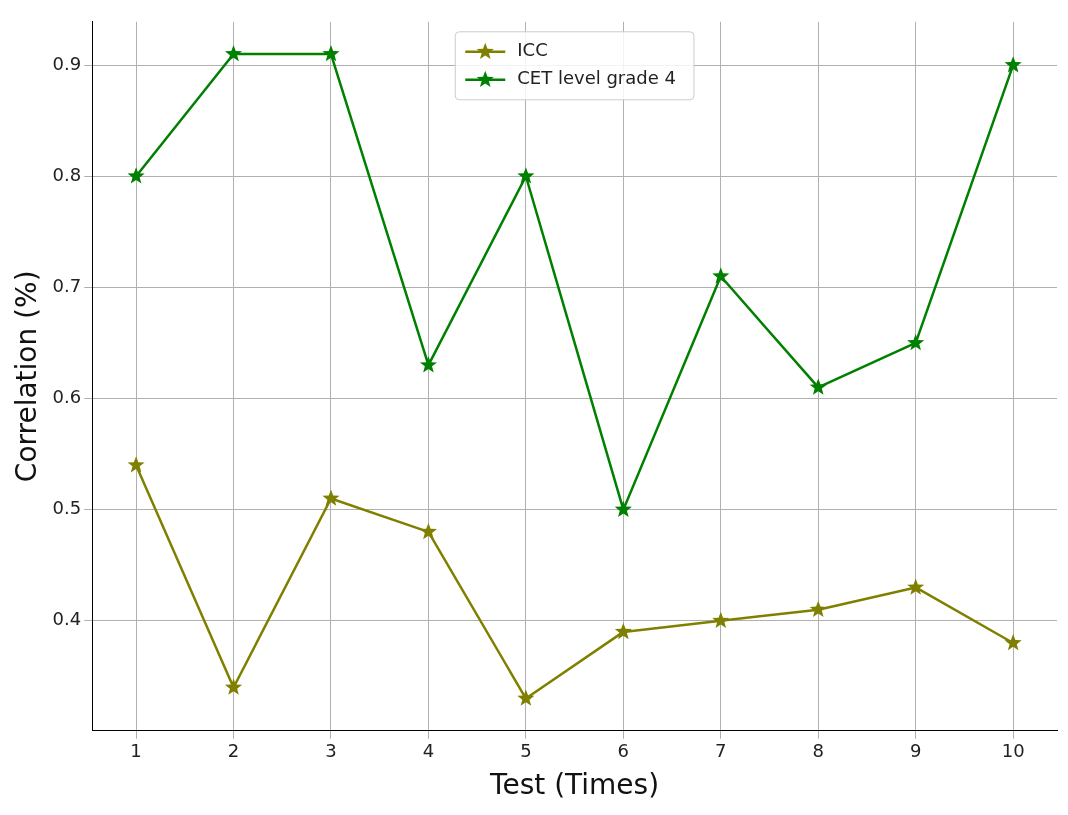 The height and width of the screenshot is (815, 1068). Describe the element at coordinates (526, 751) in the screenshot. I see `x-tick-label: 5` at that location.